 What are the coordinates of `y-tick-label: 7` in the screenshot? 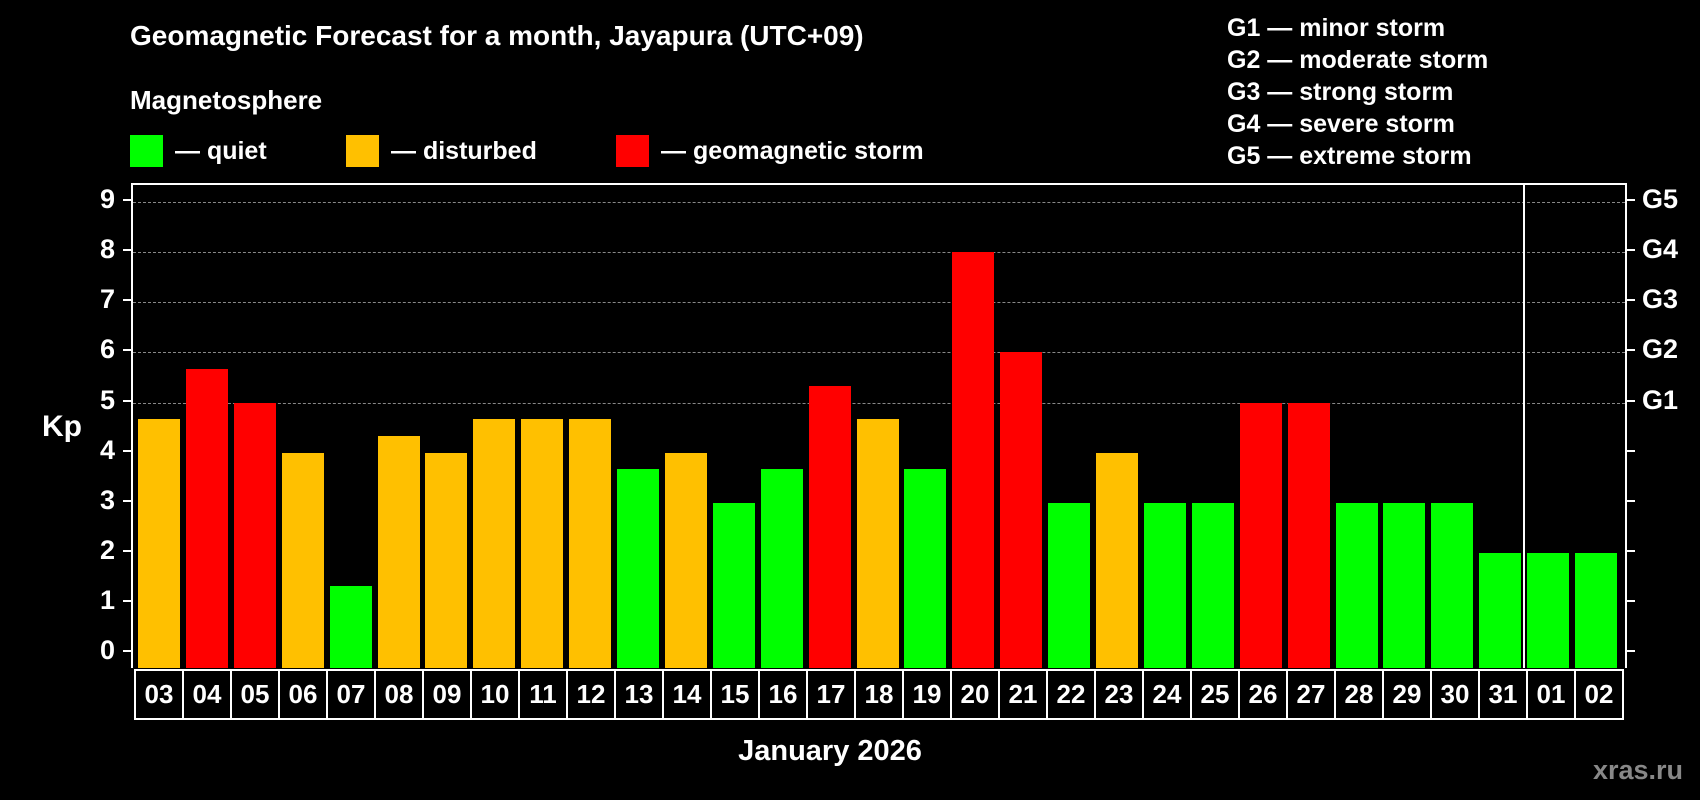 It's located at (107, 299).